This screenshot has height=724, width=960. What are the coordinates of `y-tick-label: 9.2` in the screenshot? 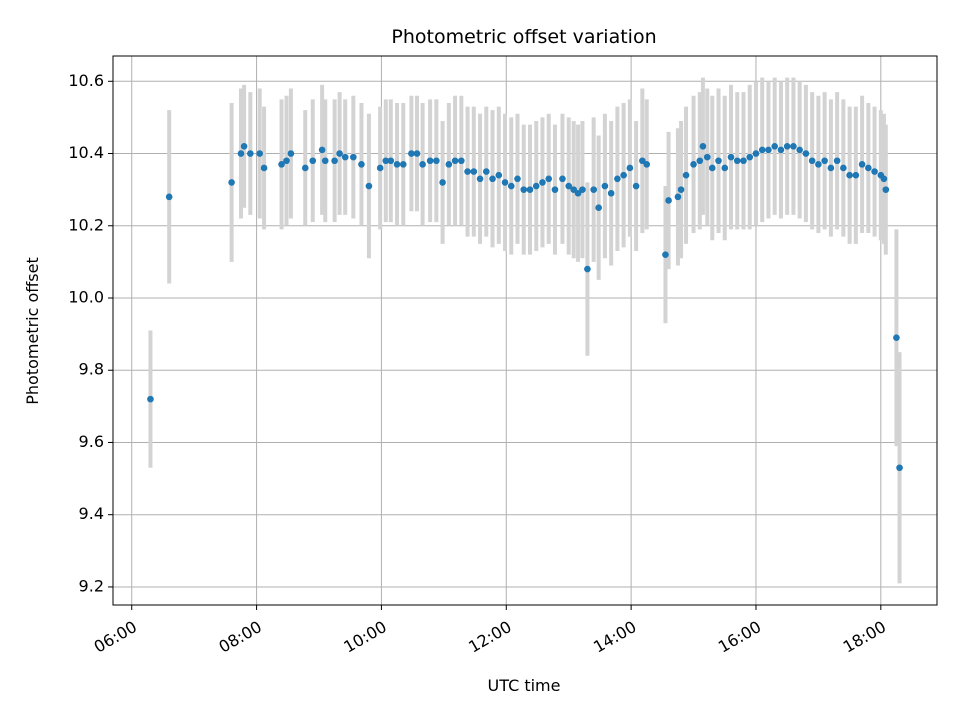 It's located at (91, 585).